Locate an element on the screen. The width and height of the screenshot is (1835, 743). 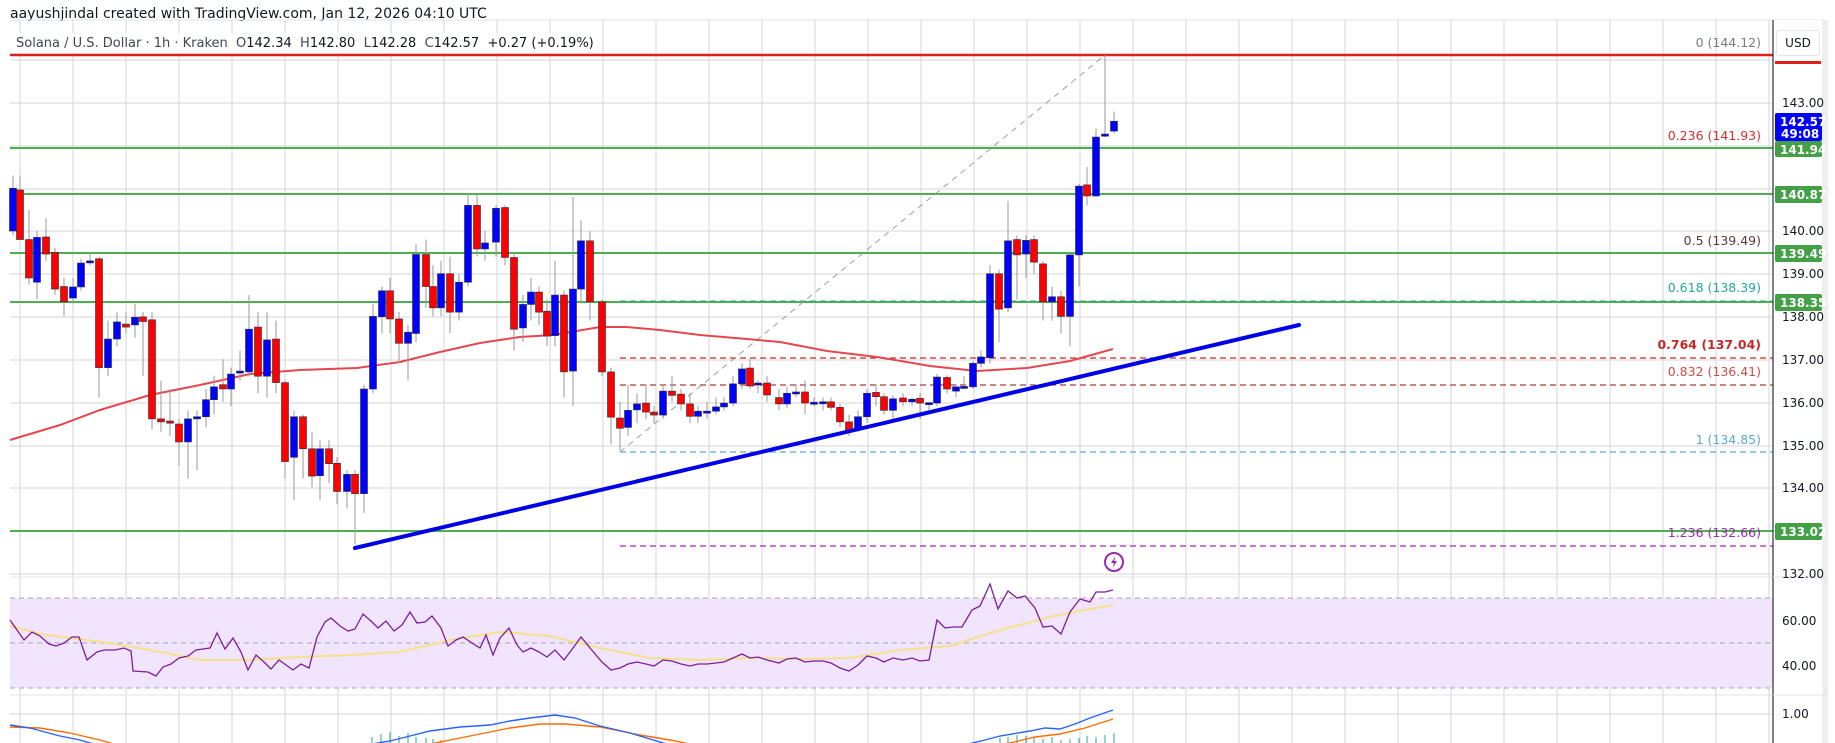
rsi-line is located at coordinates (561, 629).